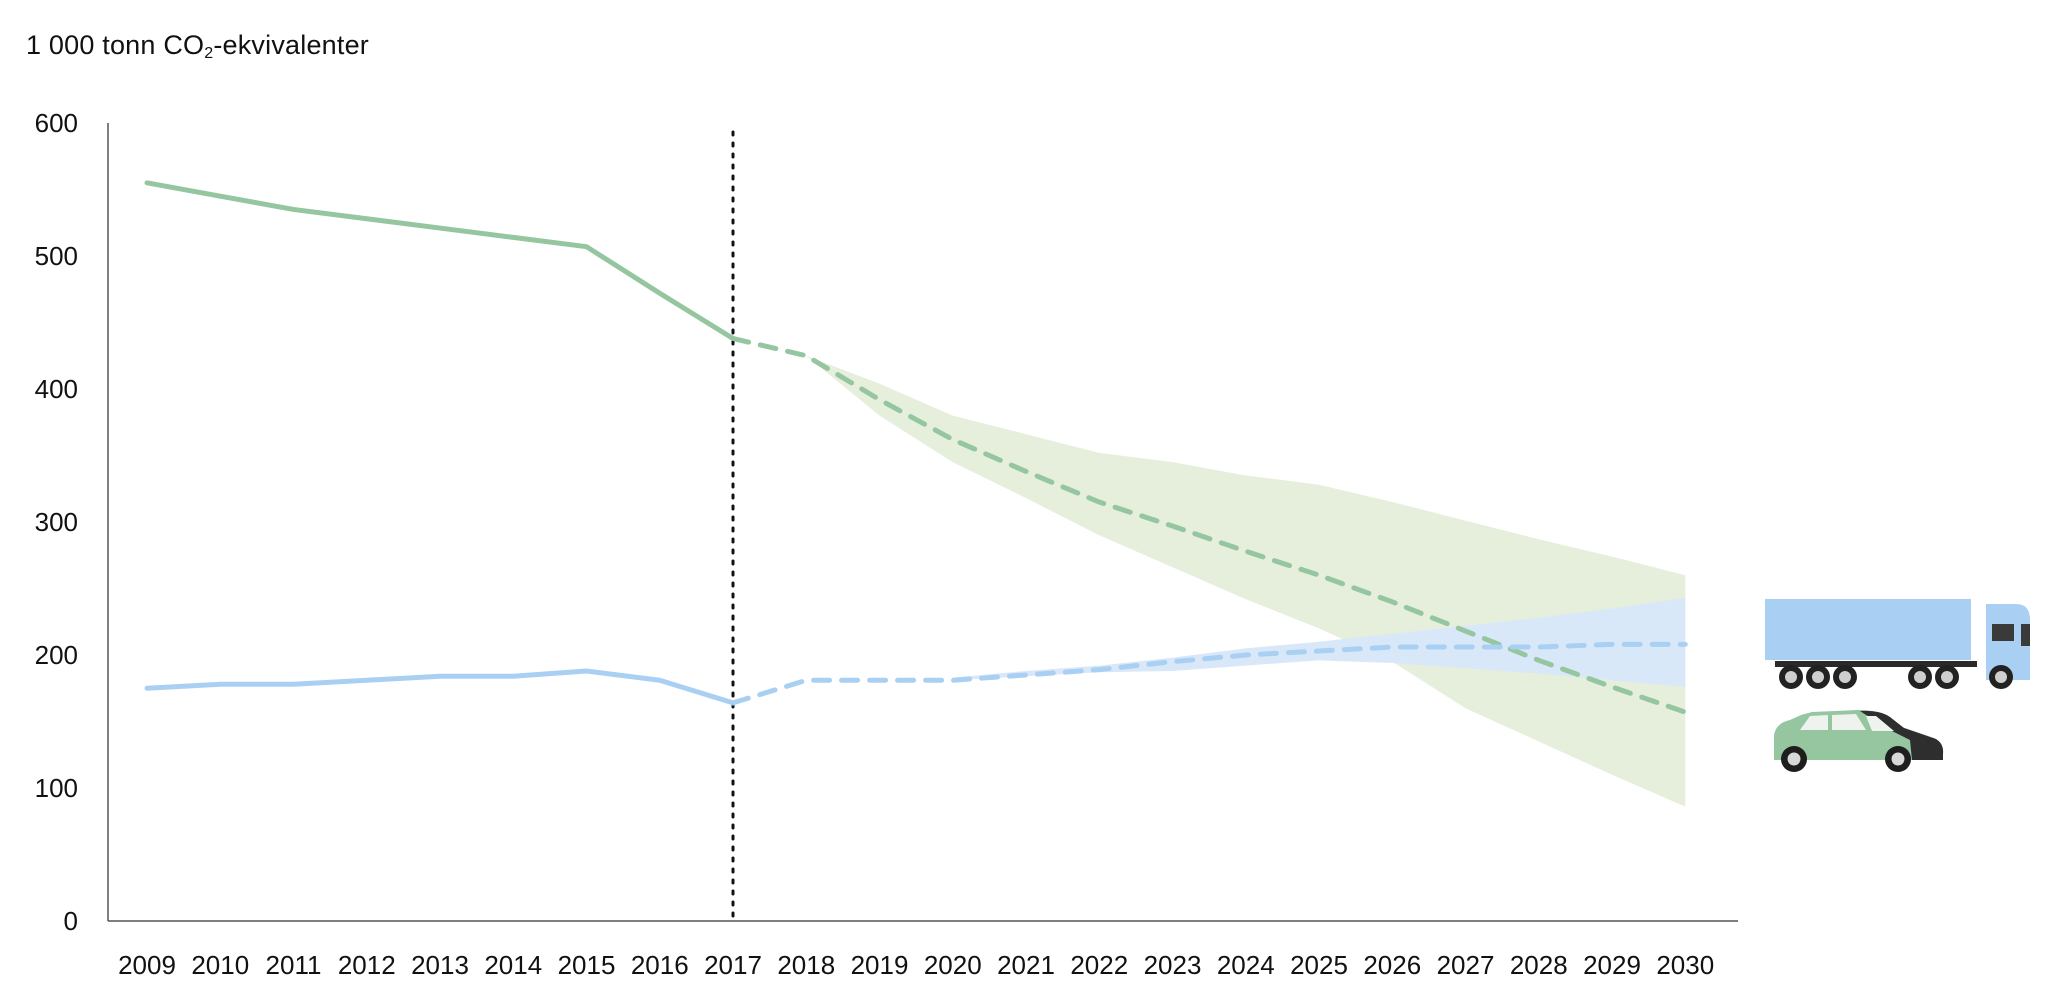 The width and height of the screenshot is (2064, 1004). Describe the element at coordinates (1466, 965) in the screenshot. I see `x-tick-label: 2027` at that location.